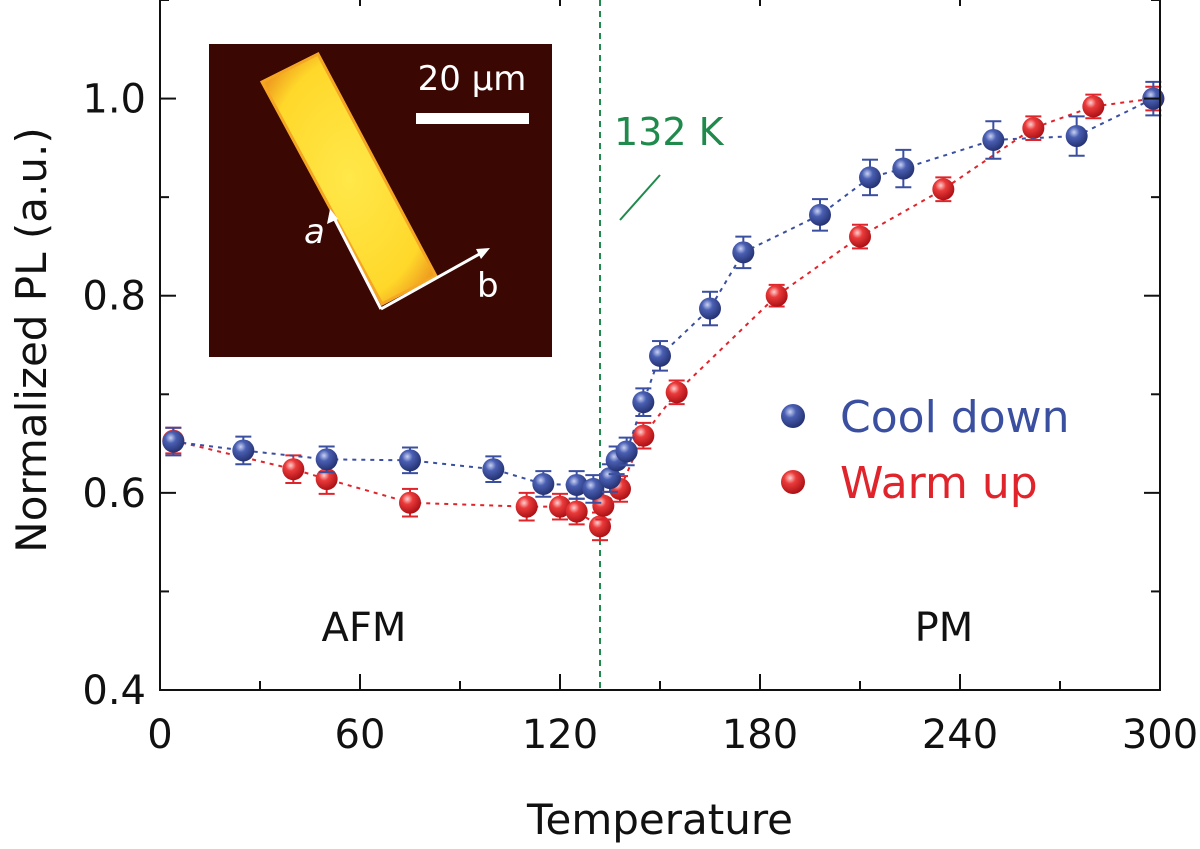 This screenshot has height=849, width=1200. Describe the element at coordinates (488, 286) in the screenshot. I see `inset-axis-b-label: b` at that location.